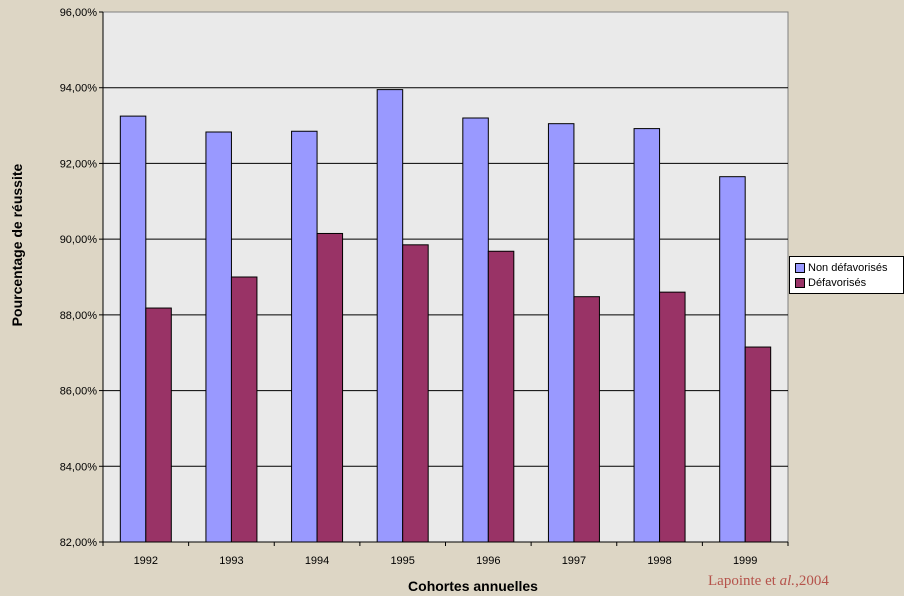 Image resolution: width=904 pixels, height=596 pixels. What do you see at coordinates (732, 359) in the screenshot?
I see `bar-non-defavorises-1999` at bounding box center [732, 359].